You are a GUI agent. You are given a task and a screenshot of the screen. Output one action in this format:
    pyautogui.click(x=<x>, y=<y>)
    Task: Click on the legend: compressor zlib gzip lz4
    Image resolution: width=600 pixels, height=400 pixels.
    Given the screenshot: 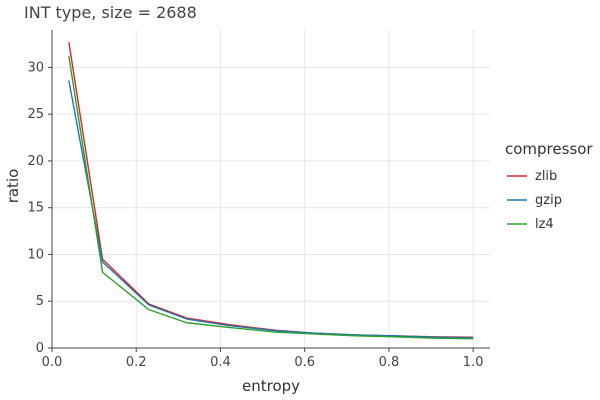 What is the action you would take?
    pyautogui.click(x=549, y=186)
    